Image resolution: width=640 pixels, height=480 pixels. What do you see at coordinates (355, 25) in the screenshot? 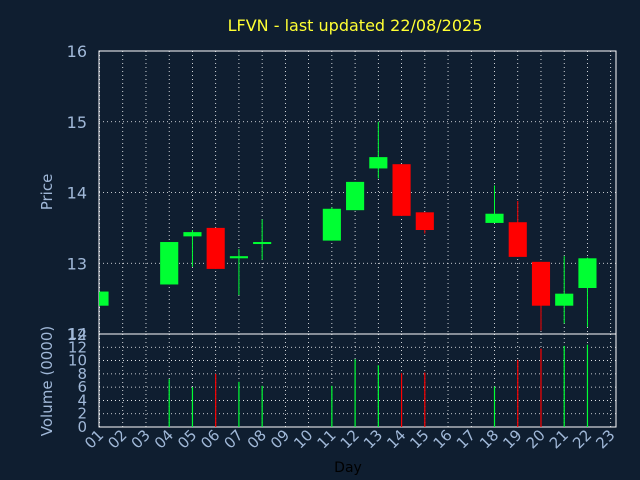
I see `chart-title: LFVN - last updated 22/08/2025` at bounding box center [355, 25].